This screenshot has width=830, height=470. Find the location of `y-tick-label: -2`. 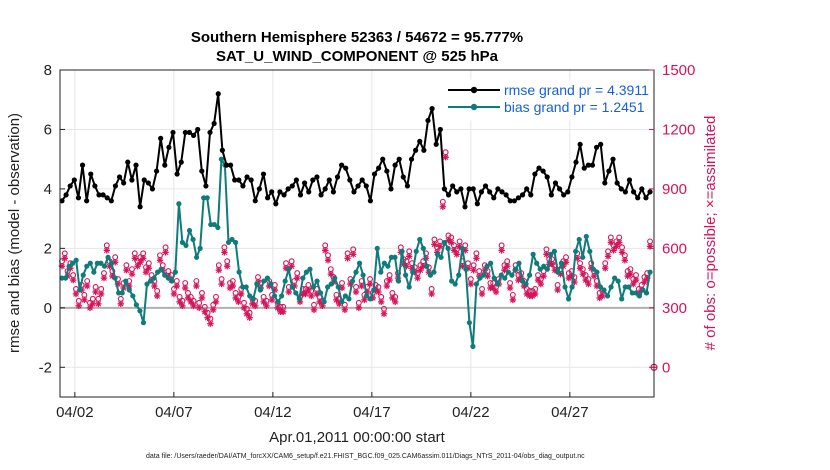

y-tick-label: -2 is located at coordinates (45, 367).